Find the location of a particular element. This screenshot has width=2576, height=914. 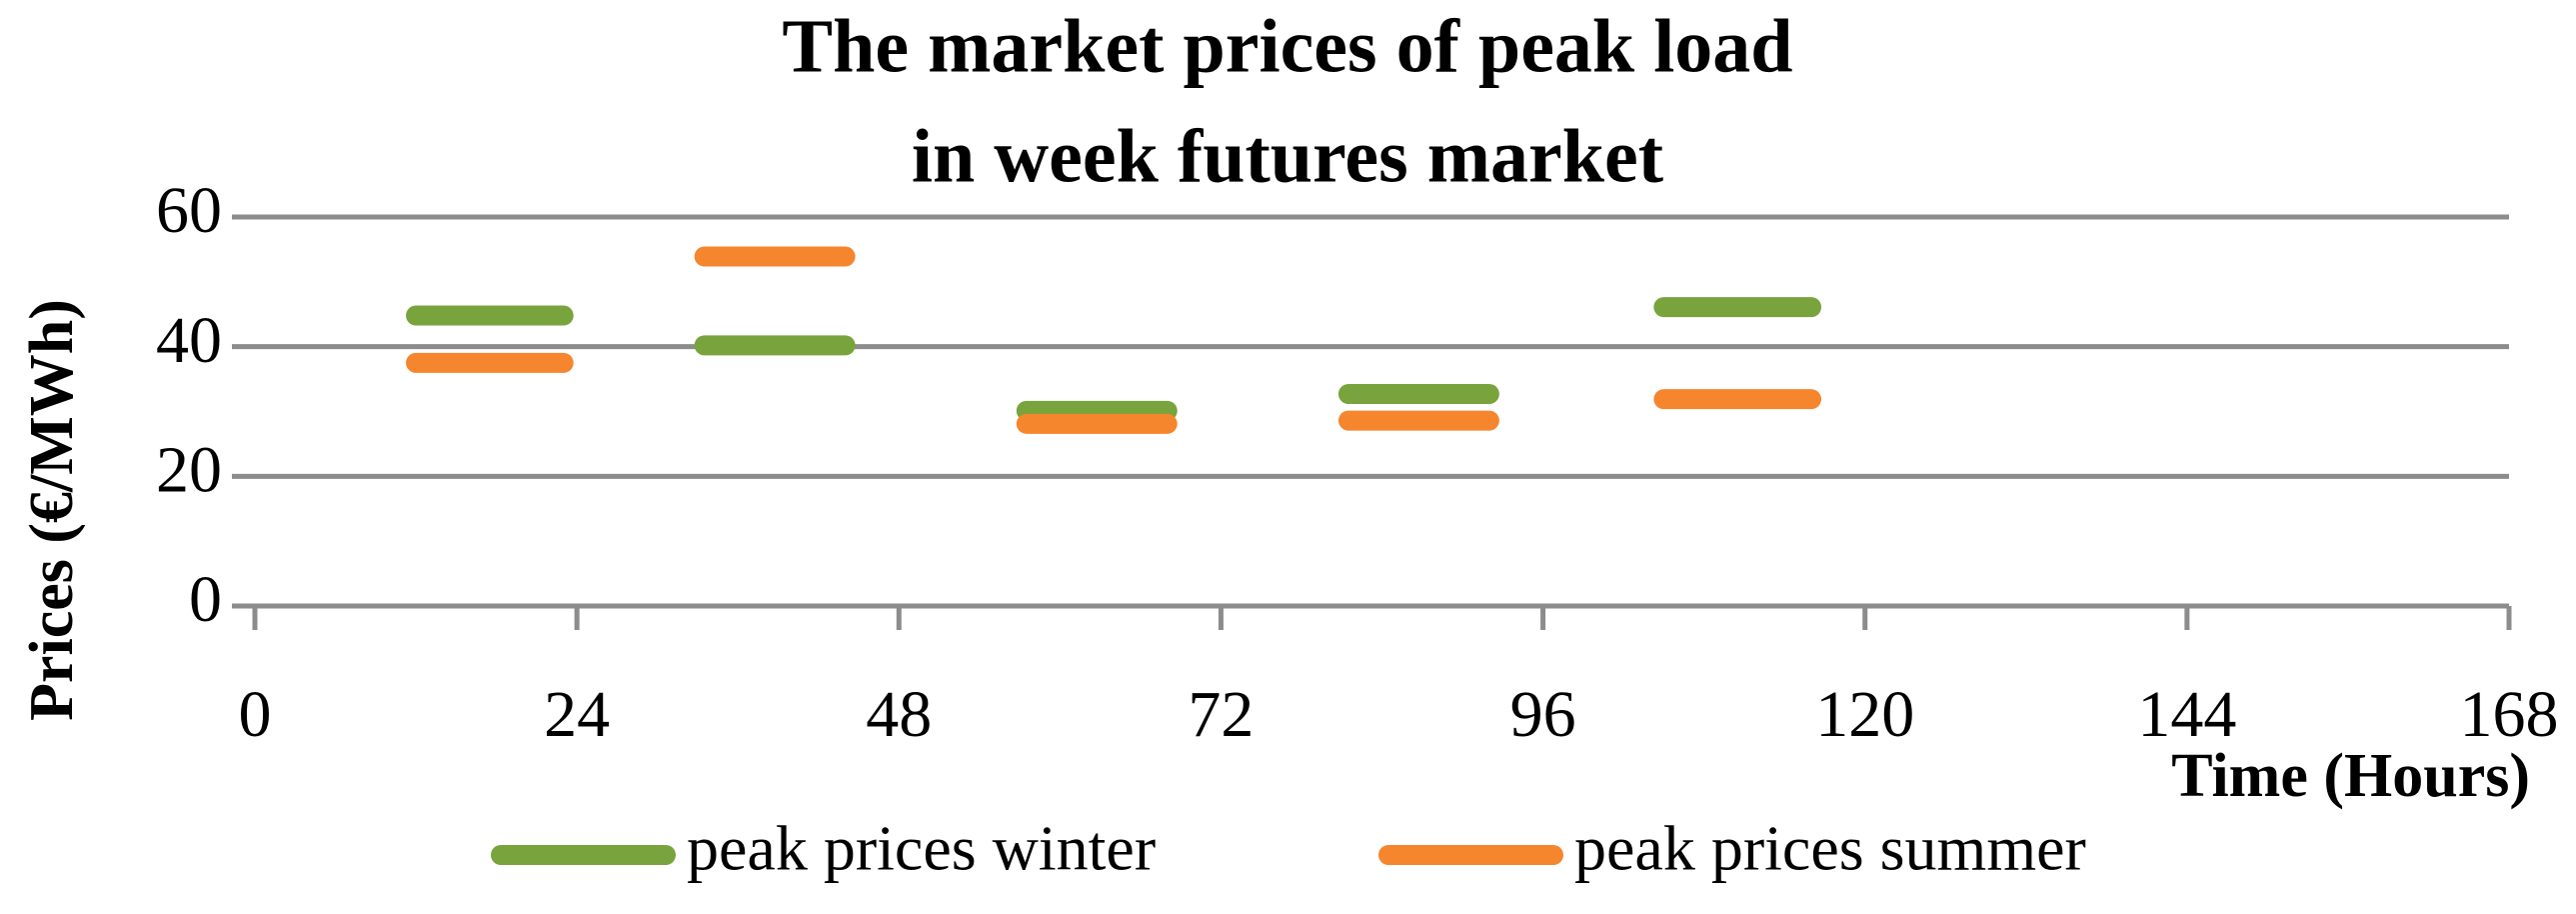

y-tick-label: 20 is located at coordinates (189, 469).